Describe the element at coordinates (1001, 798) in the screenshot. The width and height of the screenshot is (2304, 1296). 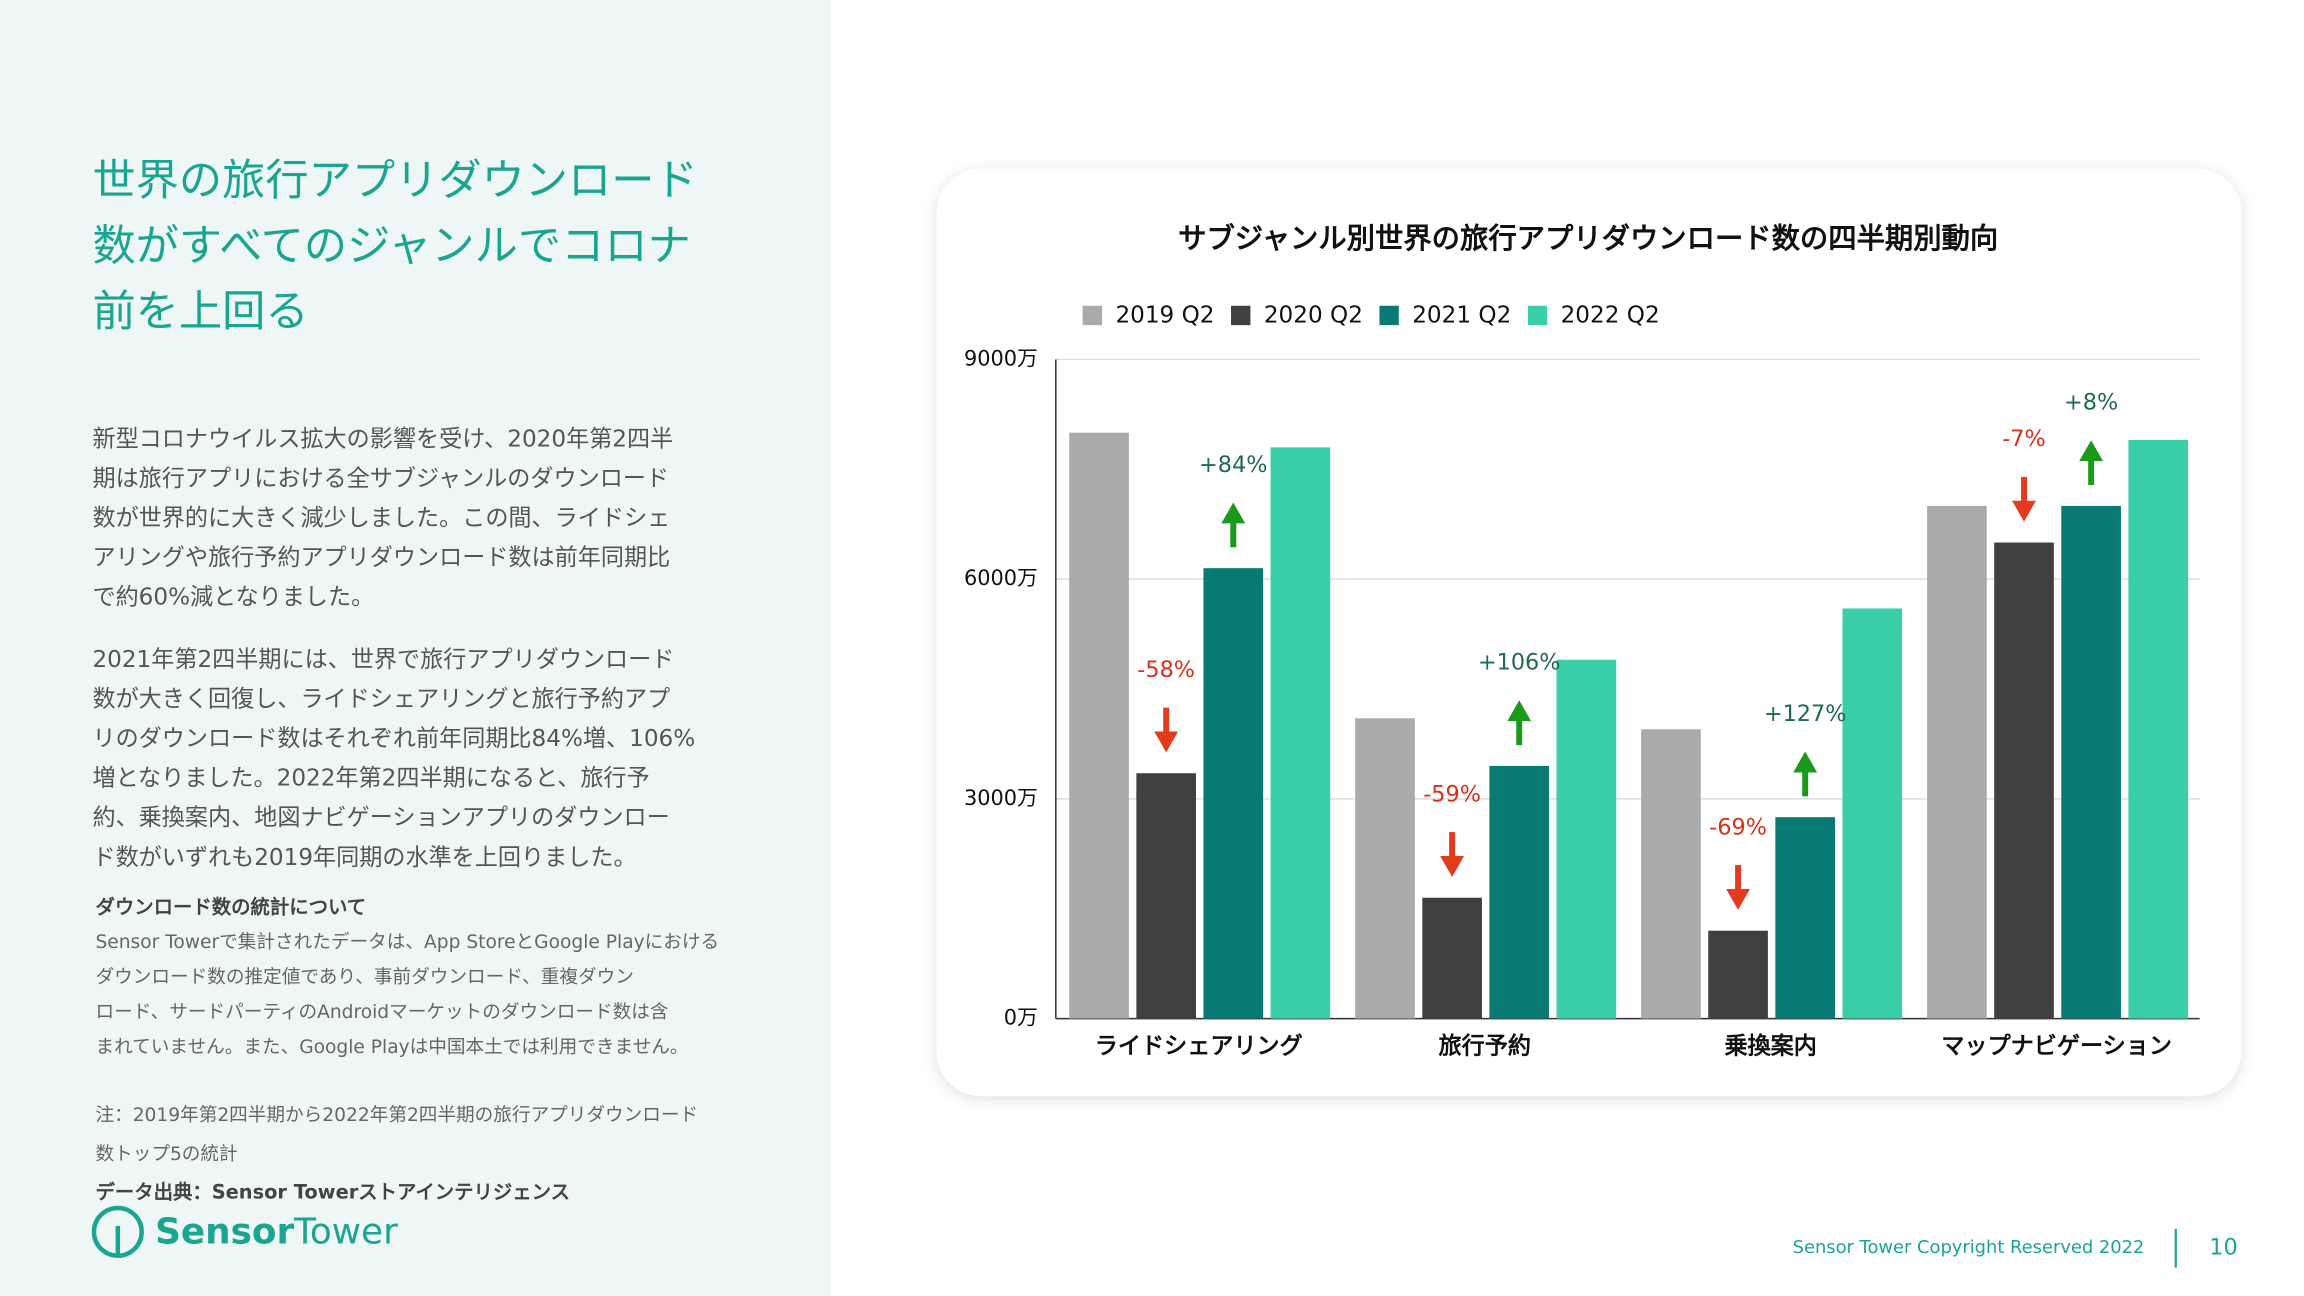
I see `y-tick-label: 3000万` at that location.